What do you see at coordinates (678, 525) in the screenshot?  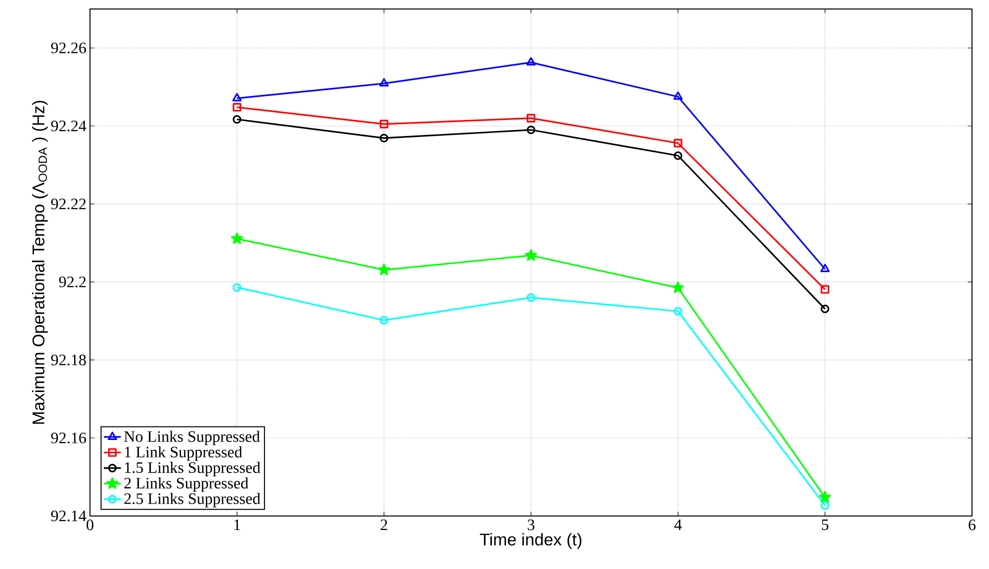 I see `x-tick-label: 4` at bounding box center [678, 525].